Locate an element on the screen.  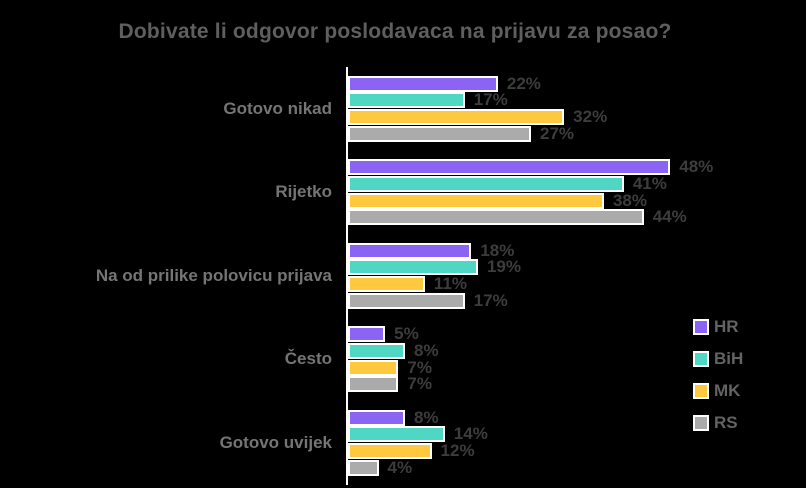
category-label: Gotovo uvijek is located at coordinates (275, 442).